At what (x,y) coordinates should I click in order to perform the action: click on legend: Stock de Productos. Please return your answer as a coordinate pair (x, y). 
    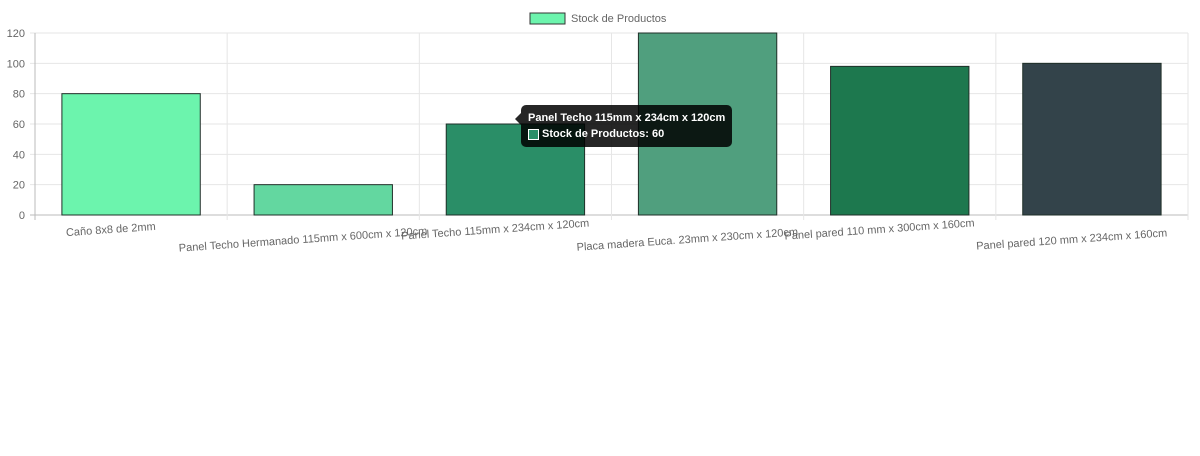
    Looking at the image, I should click on (598, 18).